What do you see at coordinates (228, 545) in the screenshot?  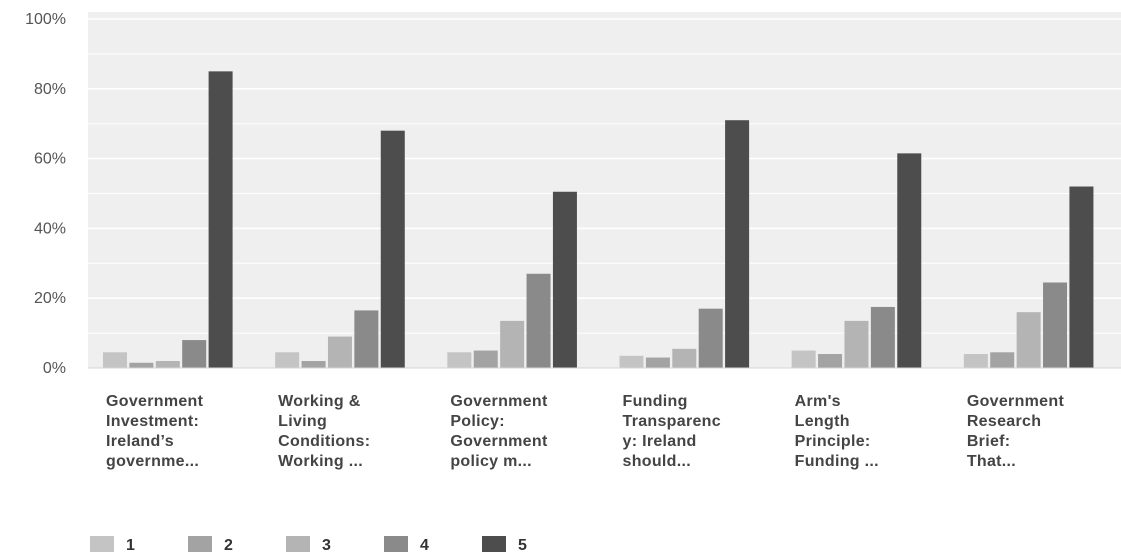 I see `legend-label-2: 2` at bounding box center [228, 545].